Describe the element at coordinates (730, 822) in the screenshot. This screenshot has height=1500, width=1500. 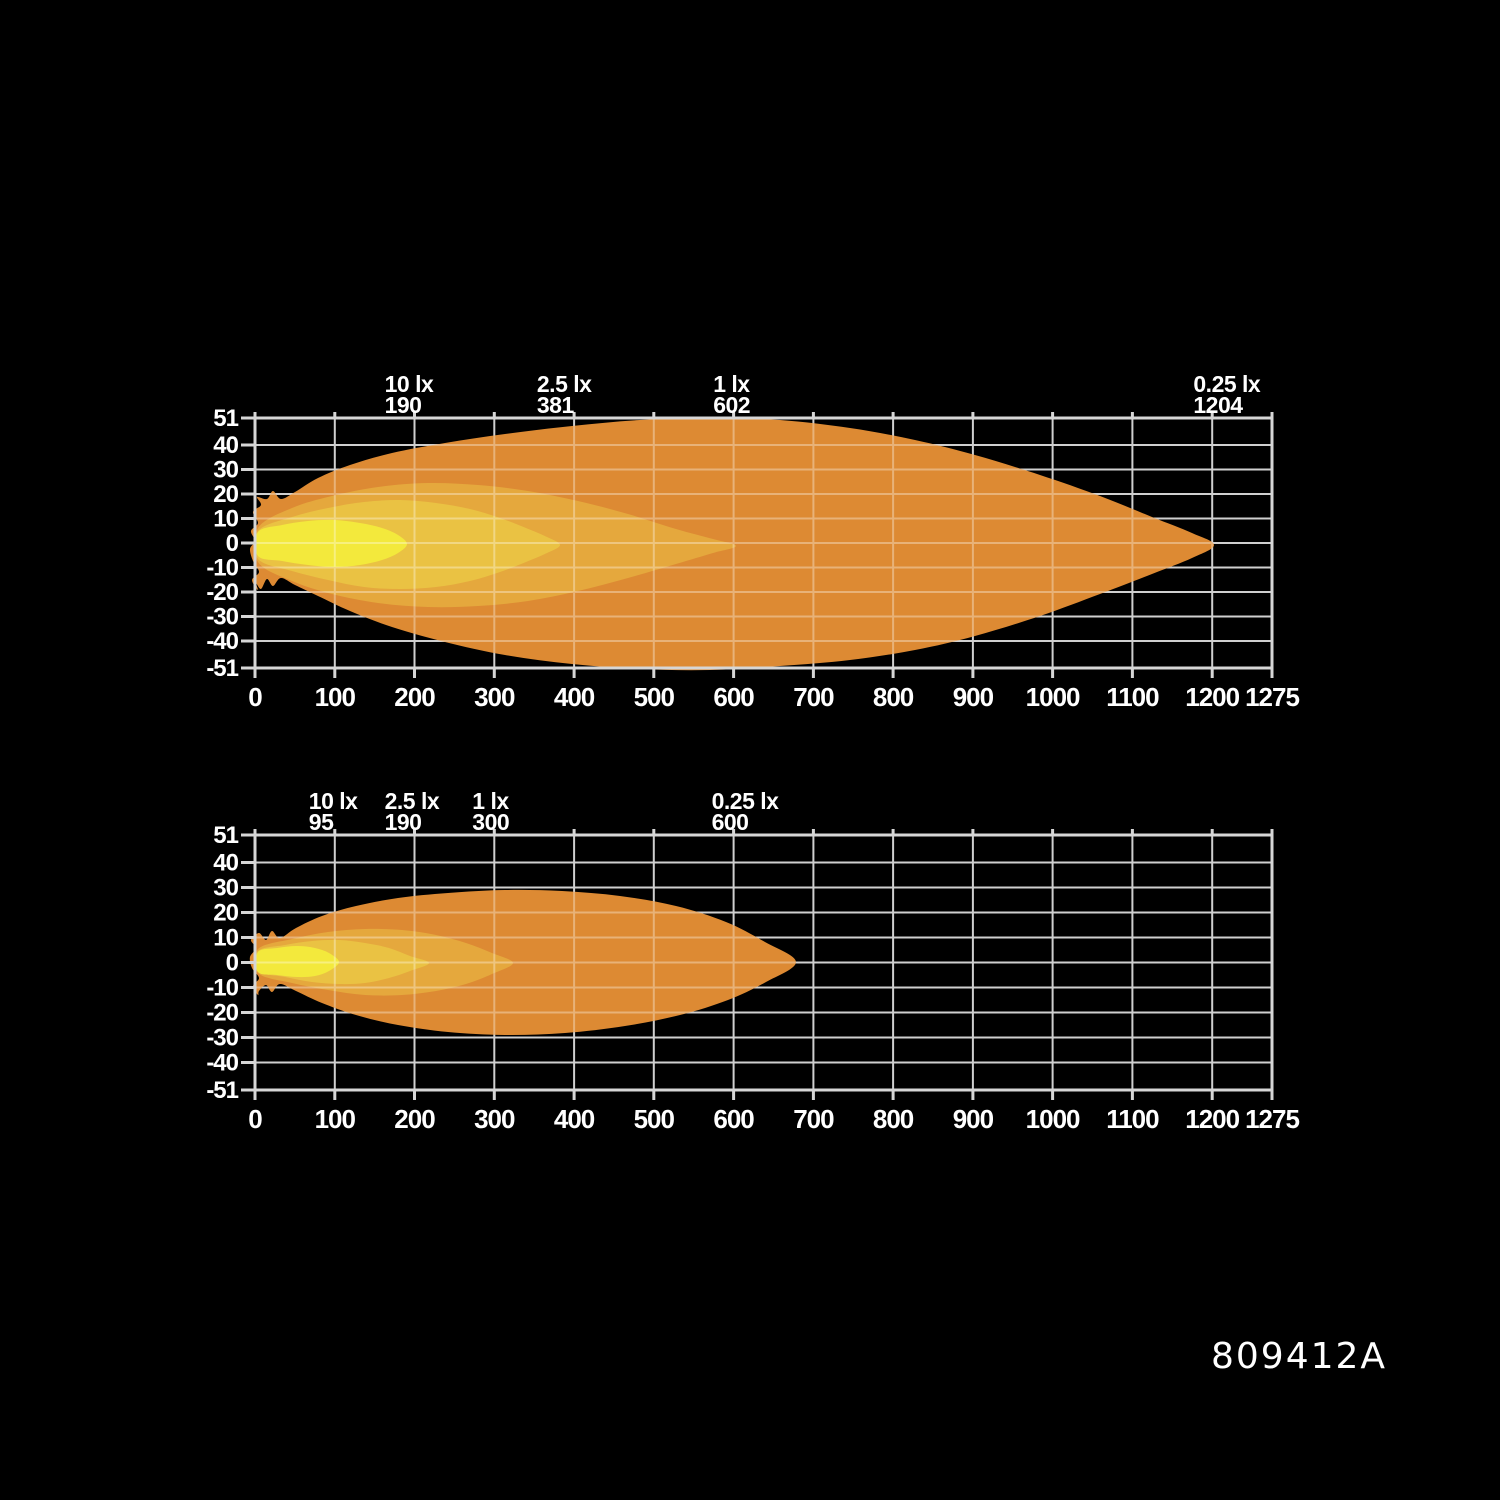
I see `isolux-distance: 600` at that location.